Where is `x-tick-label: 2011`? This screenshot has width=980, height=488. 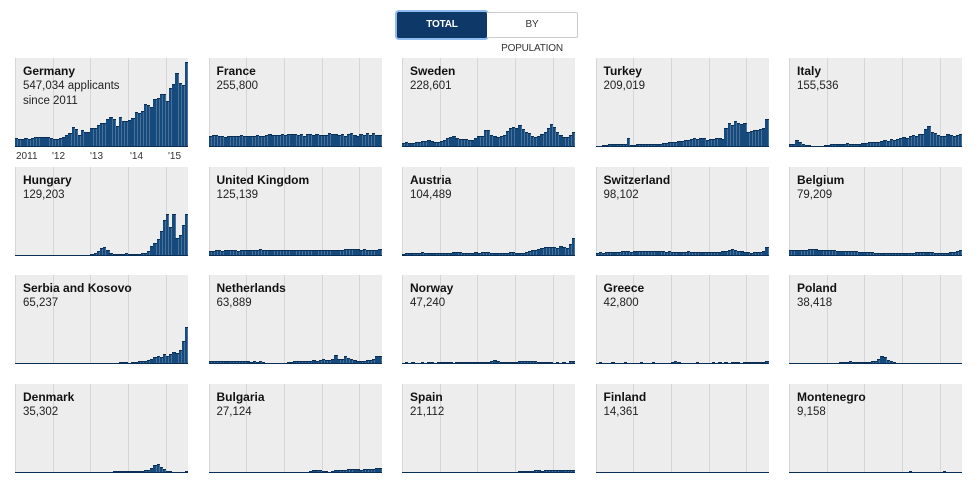
x-tick-label: 2011 is located at coordinates (27, 156).